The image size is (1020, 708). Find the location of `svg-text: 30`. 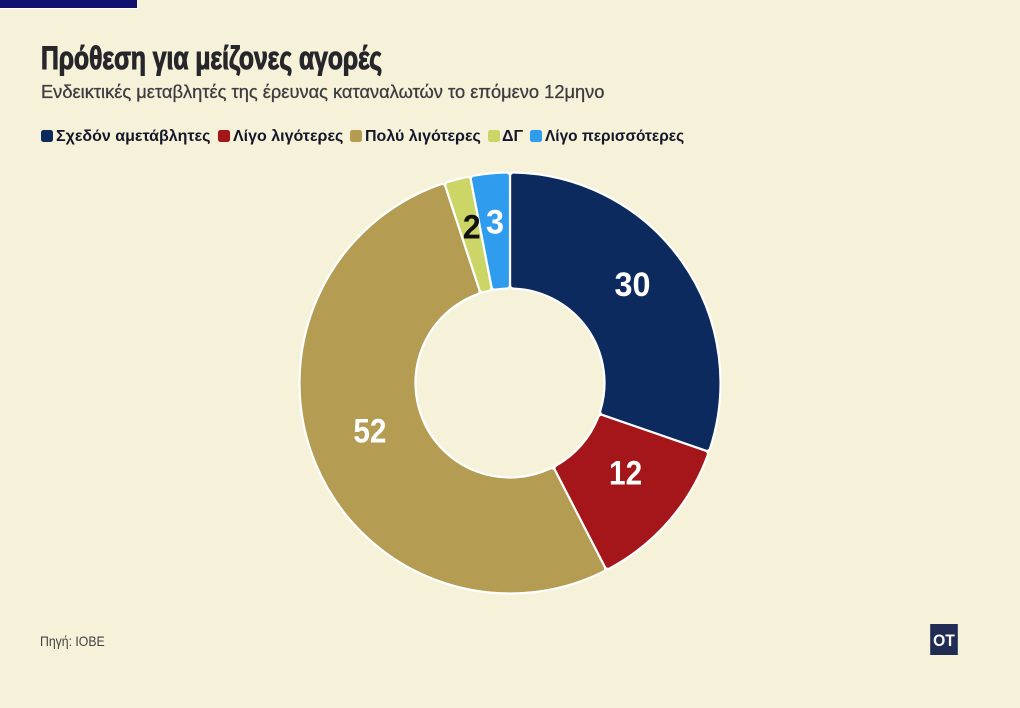

svg-text: 30 is located at coordinates (633, 285).